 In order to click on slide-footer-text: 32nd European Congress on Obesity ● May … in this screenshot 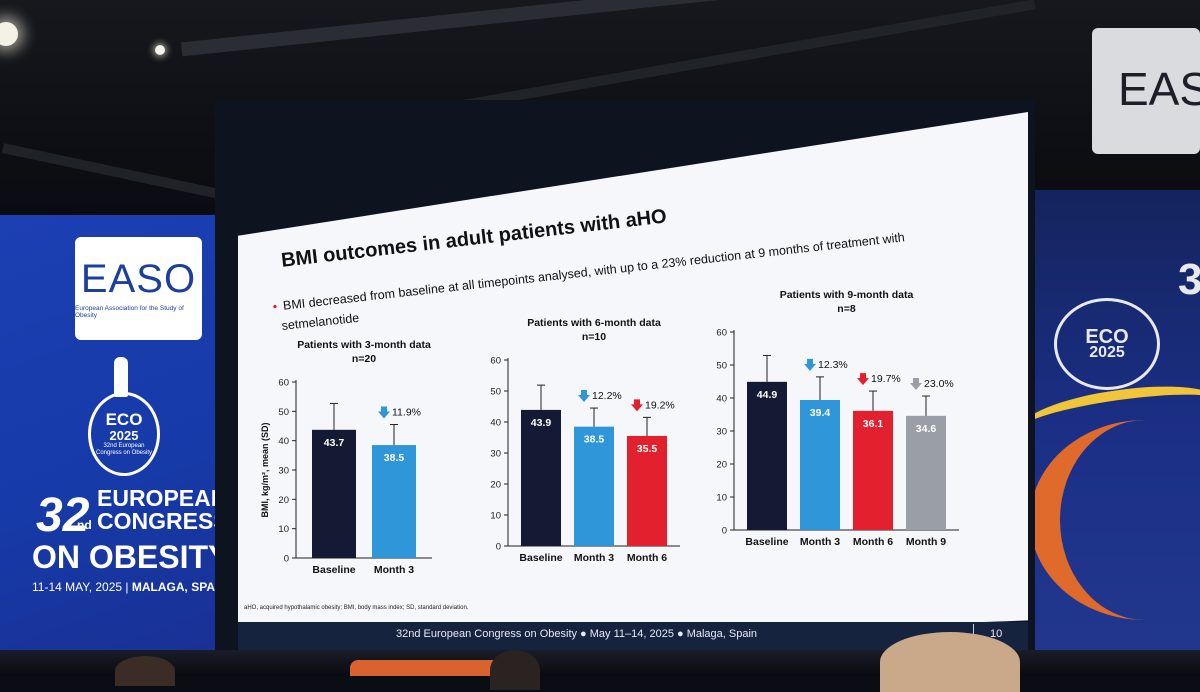, I will do `click(577, 634)`.